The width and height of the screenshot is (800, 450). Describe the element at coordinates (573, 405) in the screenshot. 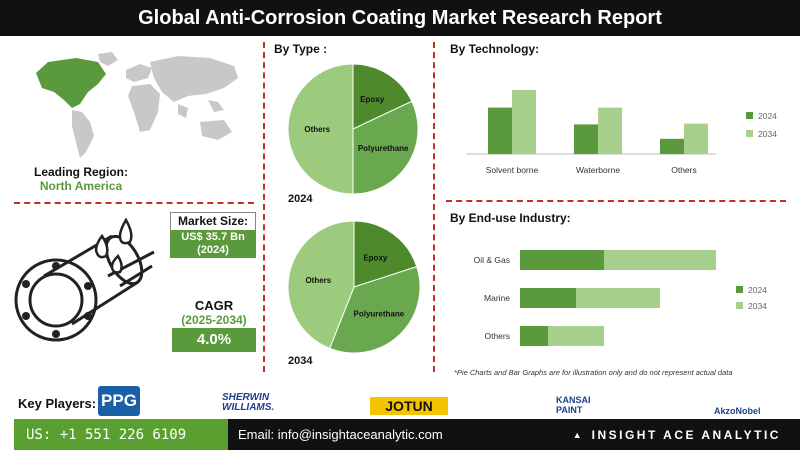

I see `kansai-paint-logo: KANSAI PAINT` at that location.